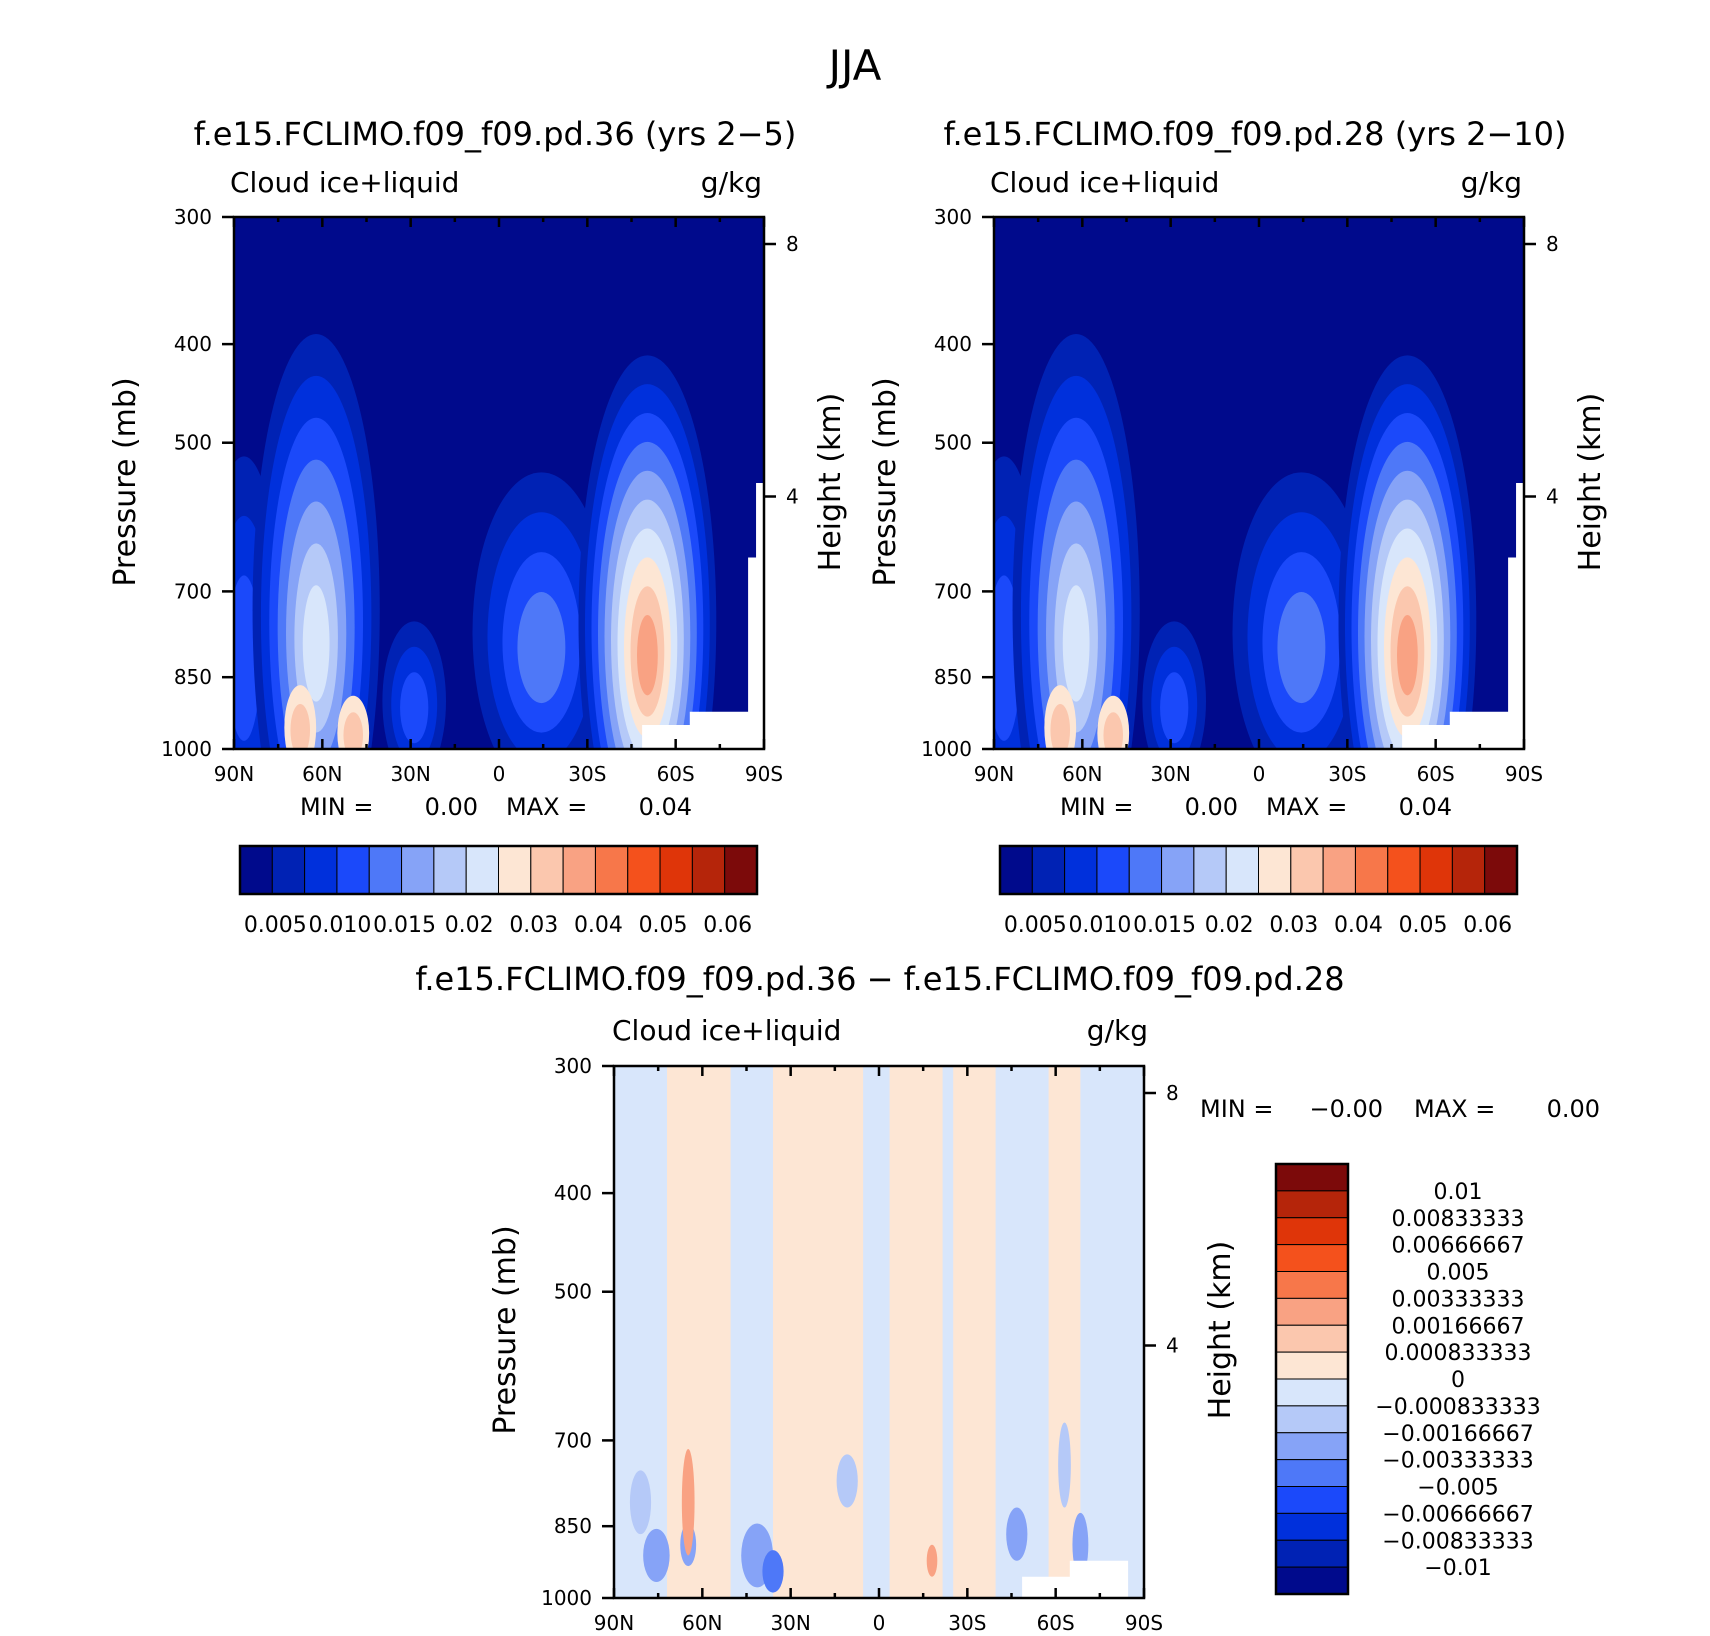 Image resolution: width=1710 pixels, height=1636 pixels. Describe the element at coordinates (879, 1332) in the screenshot. I see `panel-diff-field` at that location.